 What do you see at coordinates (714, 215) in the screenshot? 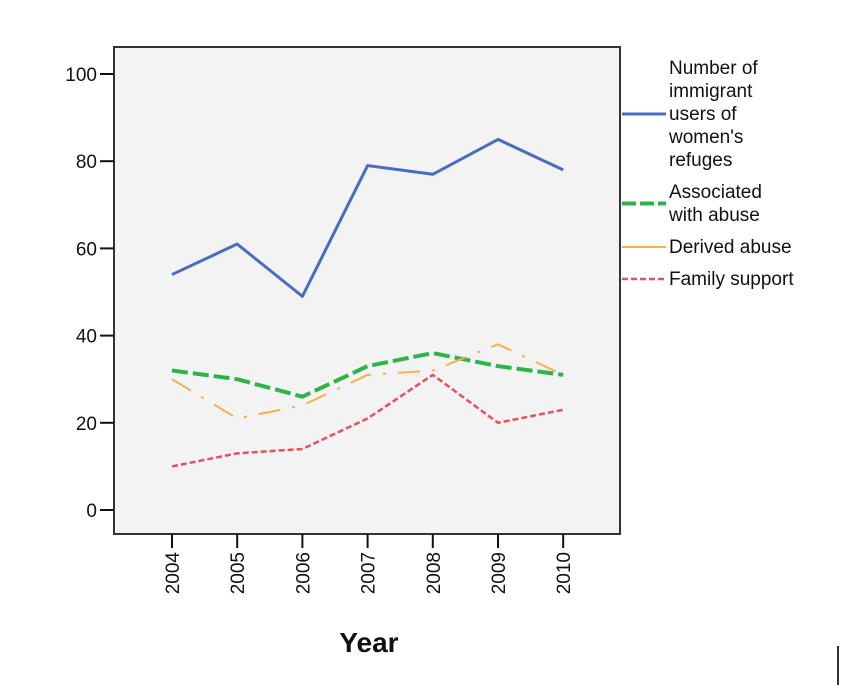
I see `legend-label: with abuse` at bounding box center [714, 215].